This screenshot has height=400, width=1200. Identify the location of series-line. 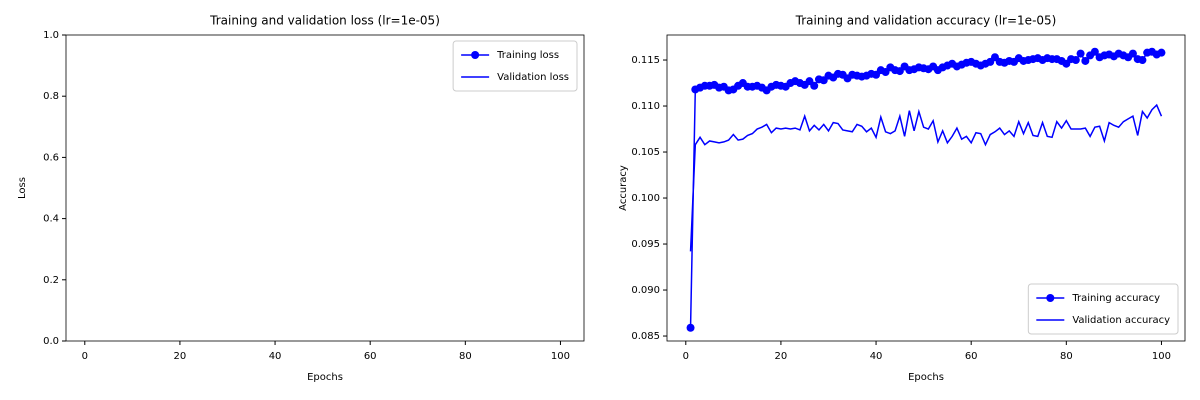
(926, 177).